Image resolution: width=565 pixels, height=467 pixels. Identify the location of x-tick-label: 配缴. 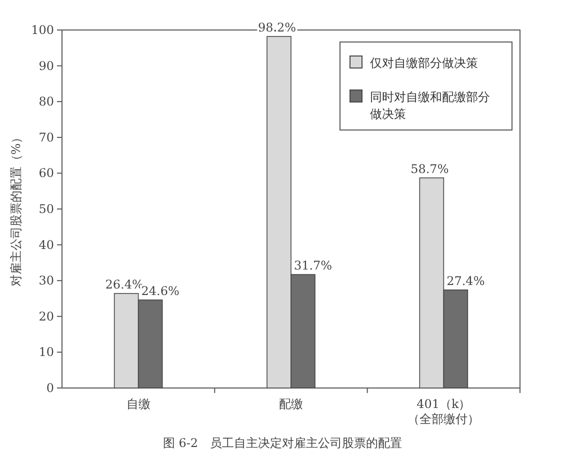
(291, 404).